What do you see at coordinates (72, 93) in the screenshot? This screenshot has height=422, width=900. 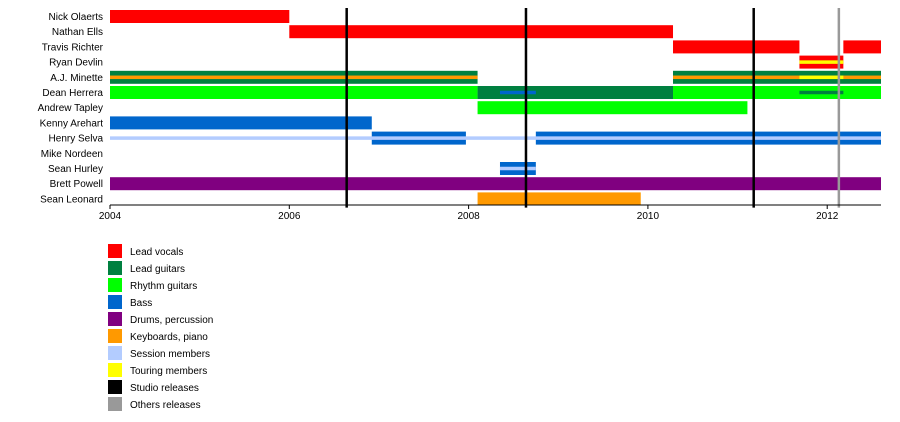 I see `member-label: Dean Herrera` at bounding box center [72, 93].